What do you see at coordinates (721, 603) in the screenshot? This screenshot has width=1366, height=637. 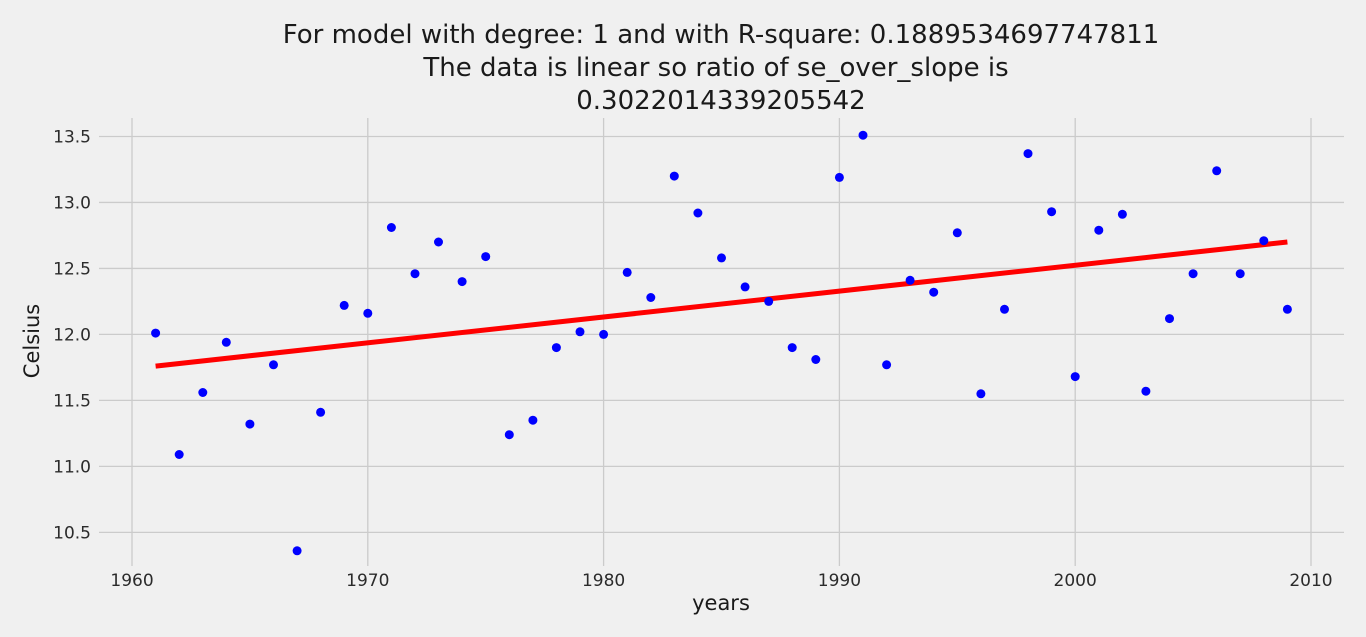 I see `x-axis-label: years` at bounding box center [721, 603].